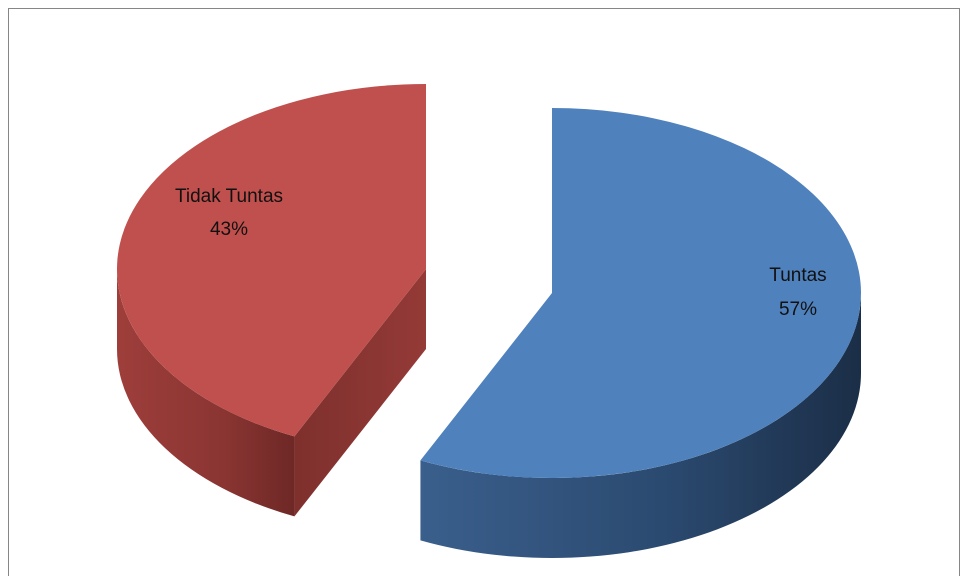  Describe the element at coordinates (229, 196) in the screenshot. I see `slice-label-name-tidak-tuntas: Tidak Tuntas` at that location.